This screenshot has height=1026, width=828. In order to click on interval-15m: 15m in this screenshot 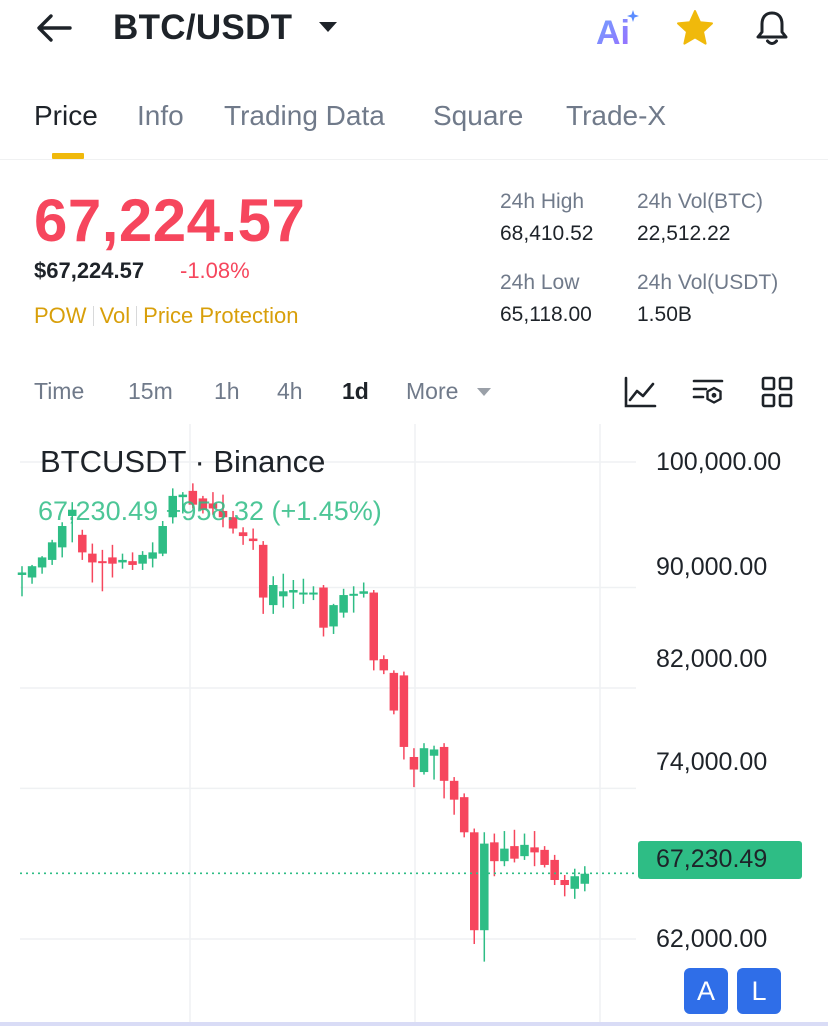, I will do `click(150, 391)`.